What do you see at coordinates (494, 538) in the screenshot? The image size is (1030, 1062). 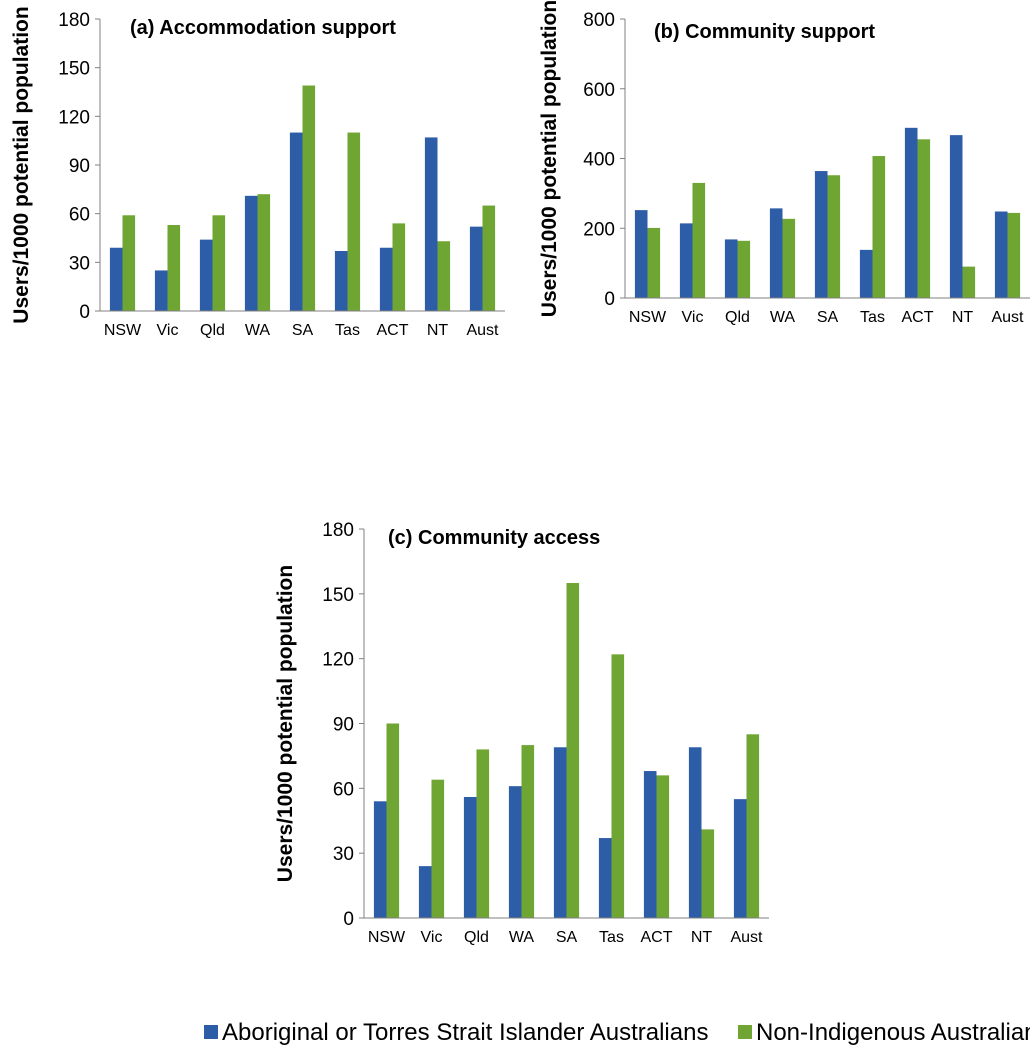 I see `chart-title: (c) Community access` at bounding box center [494, 538].